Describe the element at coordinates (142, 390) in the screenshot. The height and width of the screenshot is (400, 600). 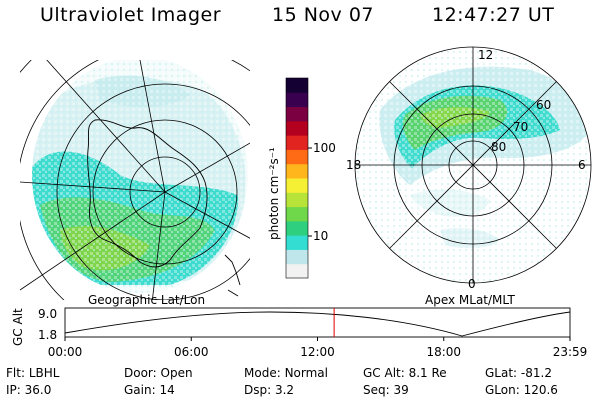
I see `status-field-label: Gain:` at that location.